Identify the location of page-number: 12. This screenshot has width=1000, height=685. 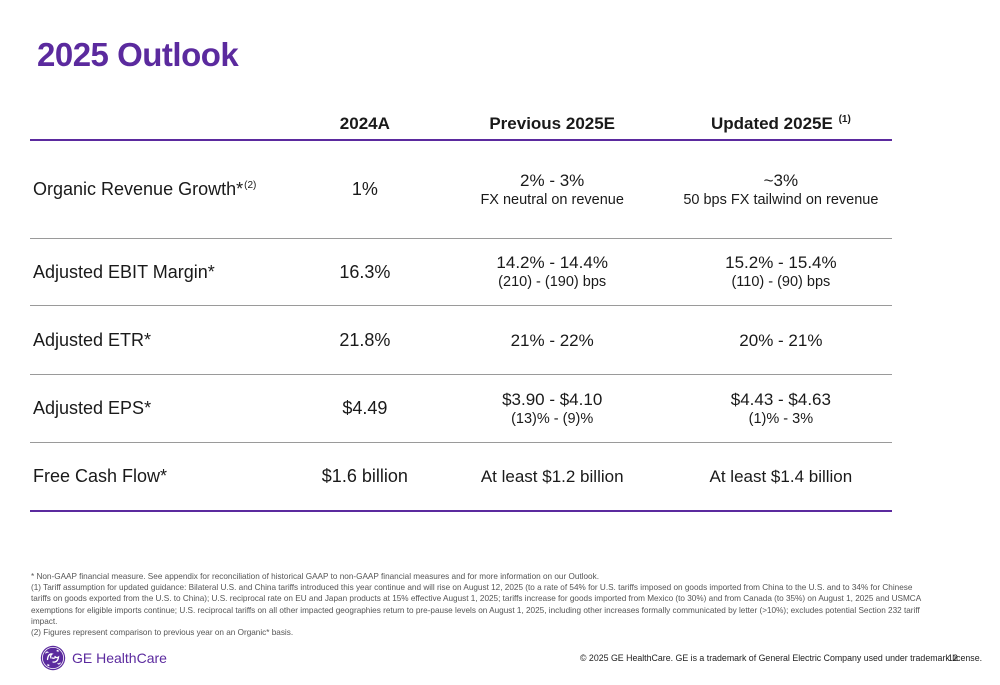
(953, 658).